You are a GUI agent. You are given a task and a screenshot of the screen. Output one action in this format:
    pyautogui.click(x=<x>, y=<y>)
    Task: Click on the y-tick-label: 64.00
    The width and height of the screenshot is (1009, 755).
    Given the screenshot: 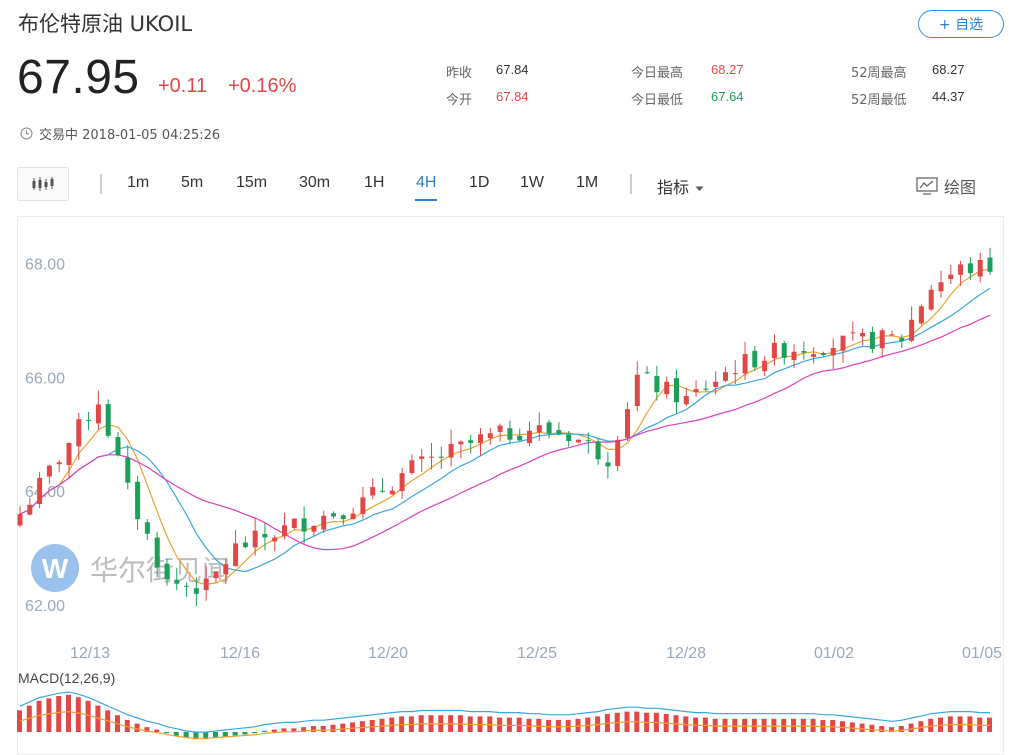 What is the action you would take?
    pyautogui.click(x=45, y=492)
    